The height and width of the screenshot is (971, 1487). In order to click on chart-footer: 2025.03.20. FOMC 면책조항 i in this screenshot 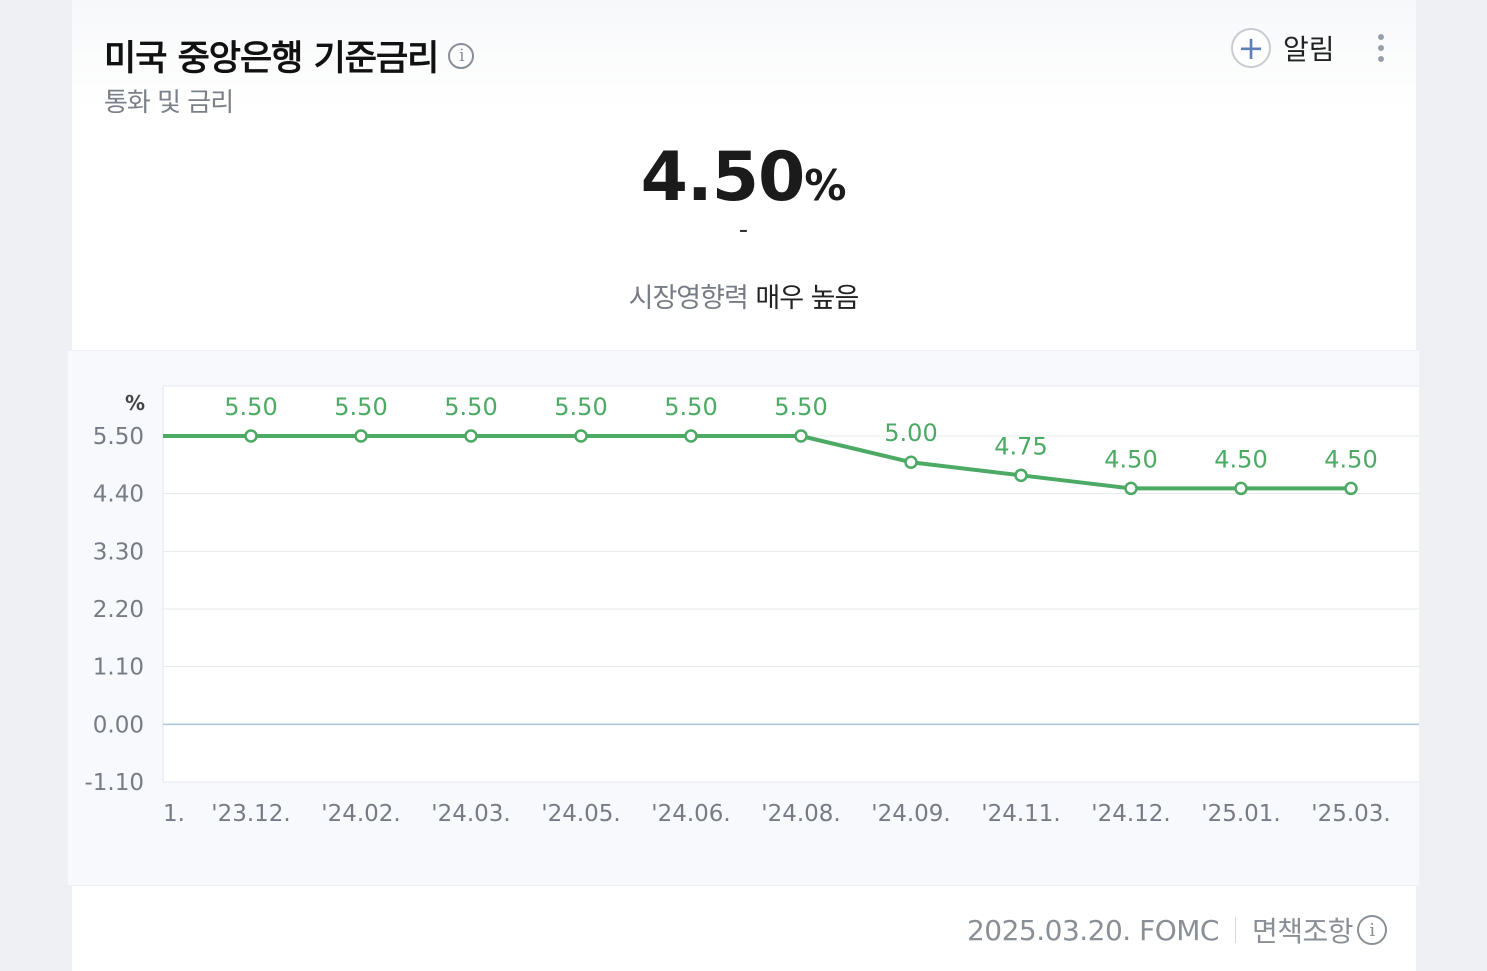, I will do `click(1177, 930)`.